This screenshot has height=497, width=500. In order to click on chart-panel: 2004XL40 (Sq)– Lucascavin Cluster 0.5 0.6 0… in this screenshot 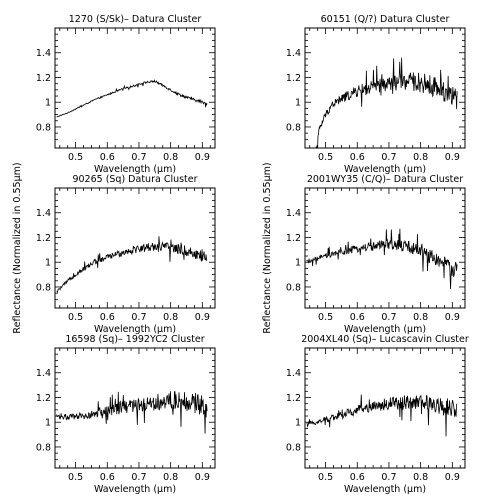, I will do `click(377, 414)`.